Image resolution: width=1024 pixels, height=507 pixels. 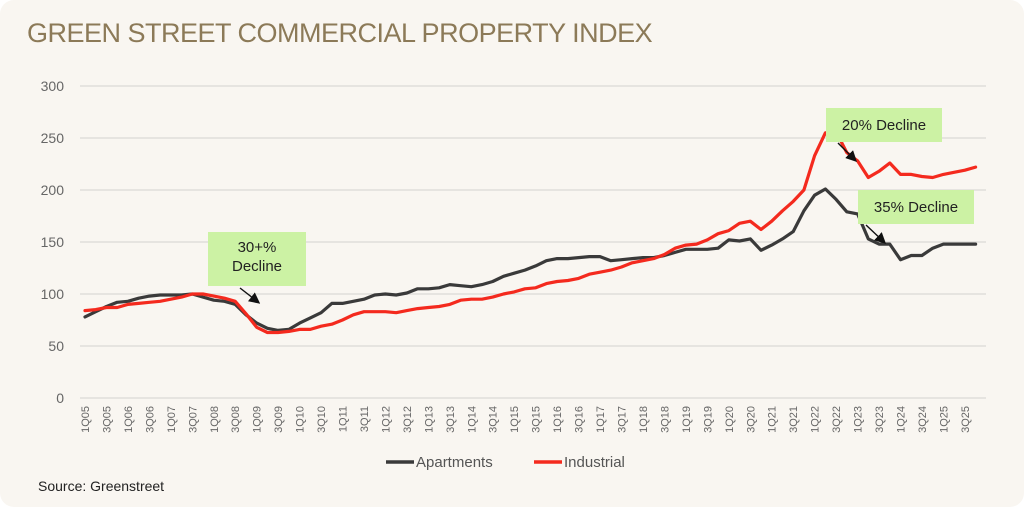 I want to click on legend-item-apartments: Apartments, so click(x=439, y=462).